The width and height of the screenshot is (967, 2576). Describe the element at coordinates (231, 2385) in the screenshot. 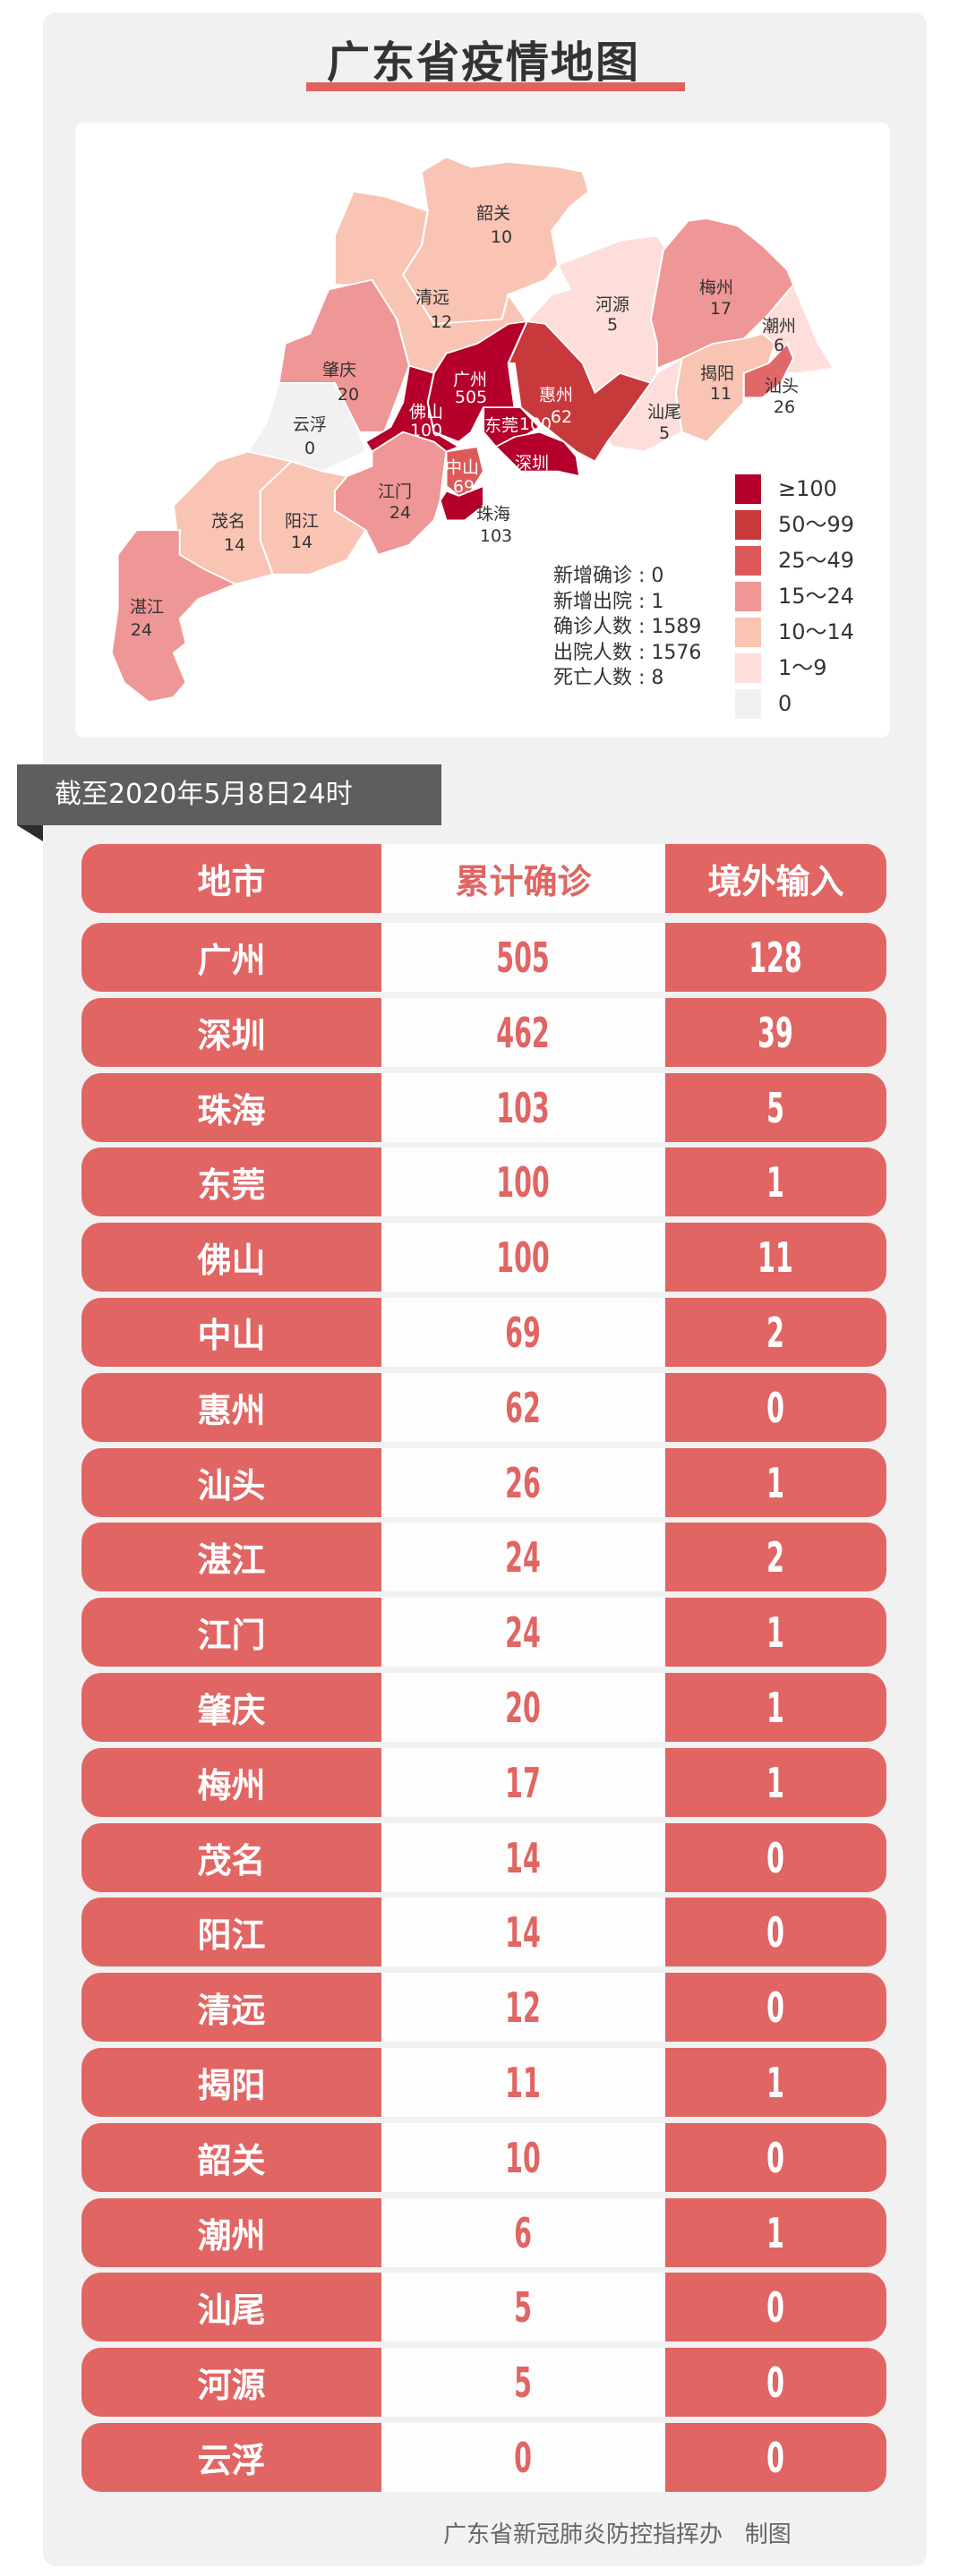

I see `city-cell-text: 河源` at that location.